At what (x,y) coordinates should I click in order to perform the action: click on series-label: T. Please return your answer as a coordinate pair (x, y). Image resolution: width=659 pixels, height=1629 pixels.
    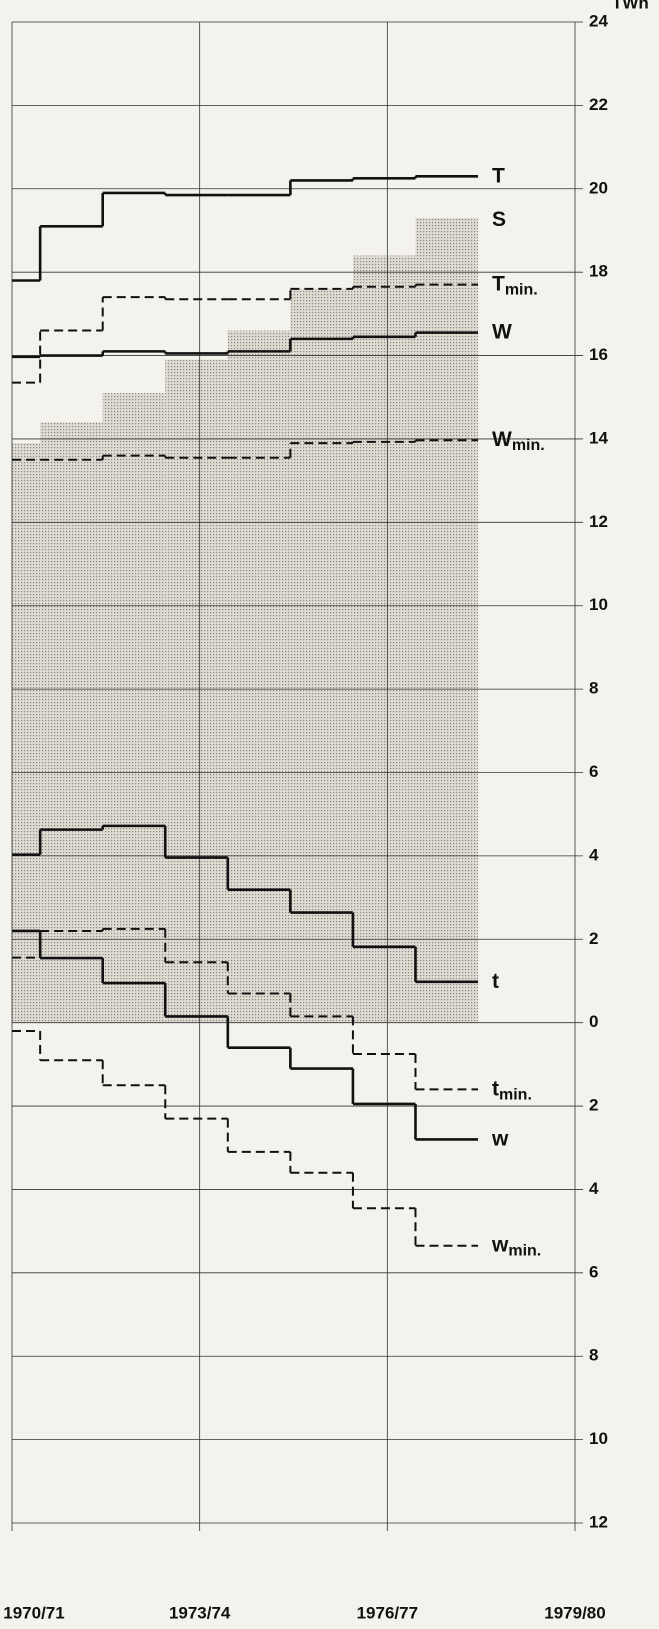
    Looking at the image, I should click on (498, 175).